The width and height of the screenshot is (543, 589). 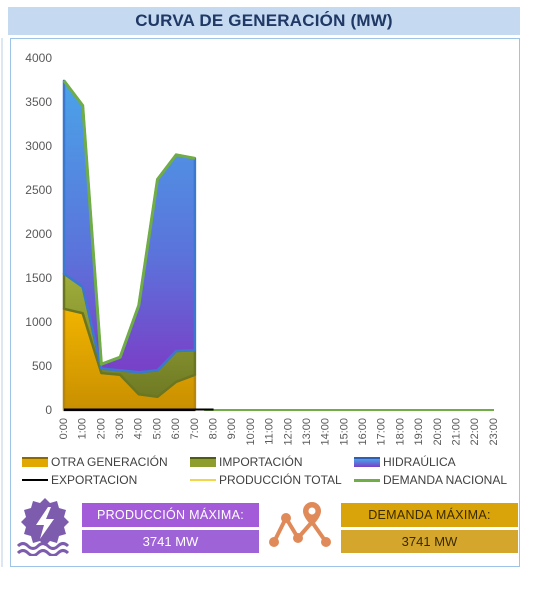 I want to click on legend-label-otra: OTRA GENERACIÓN, so click(x=109, y=462).